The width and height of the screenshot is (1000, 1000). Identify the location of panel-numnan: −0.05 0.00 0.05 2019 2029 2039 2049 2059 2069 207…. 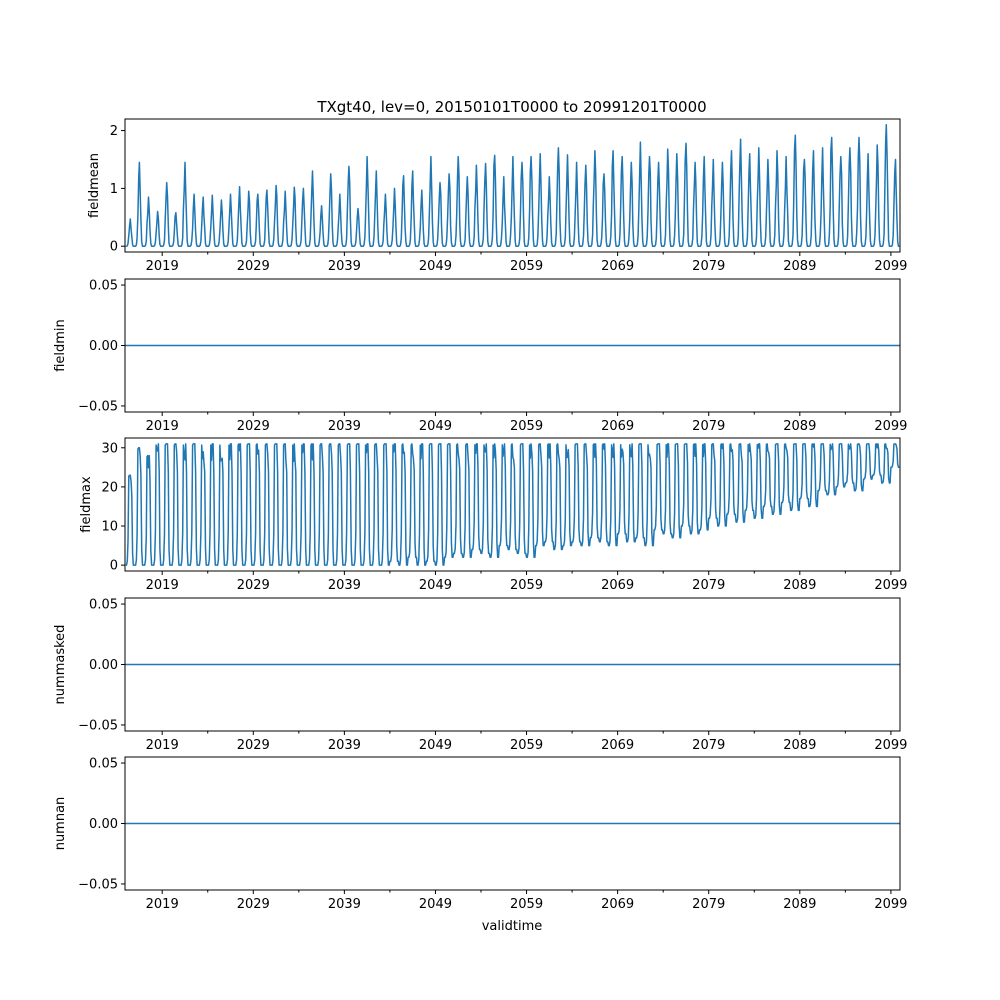
(480, 834).